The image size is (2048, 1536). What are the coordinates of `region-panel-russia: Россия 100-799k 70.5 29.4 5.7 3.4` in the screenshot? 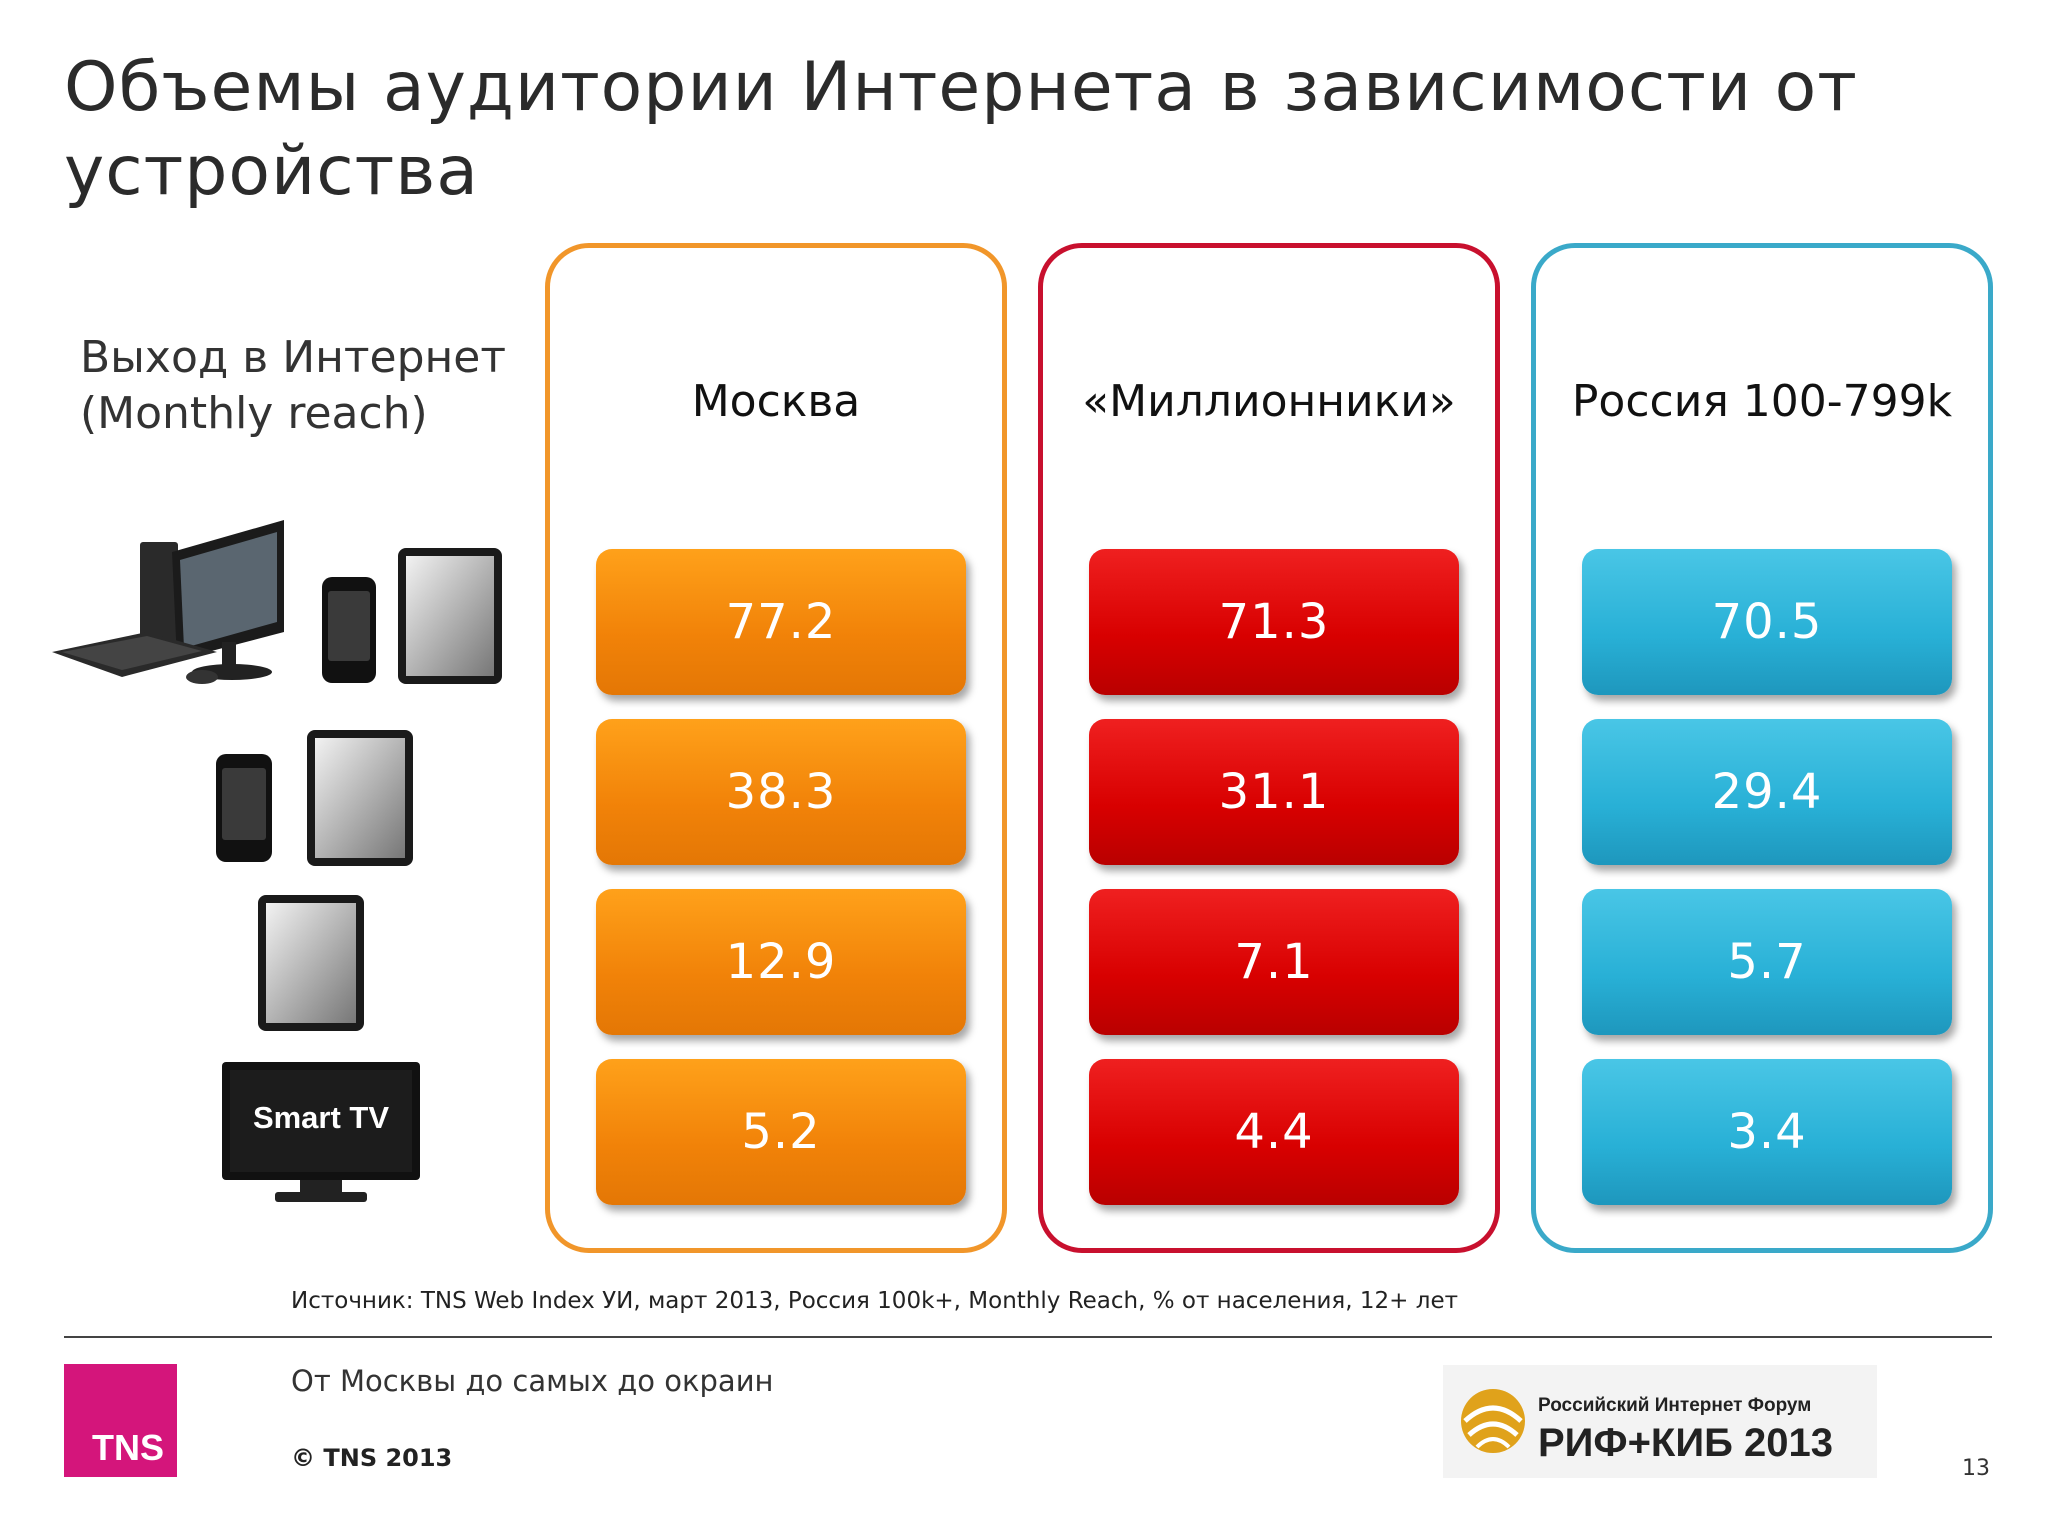 It's located at (1762, 748).